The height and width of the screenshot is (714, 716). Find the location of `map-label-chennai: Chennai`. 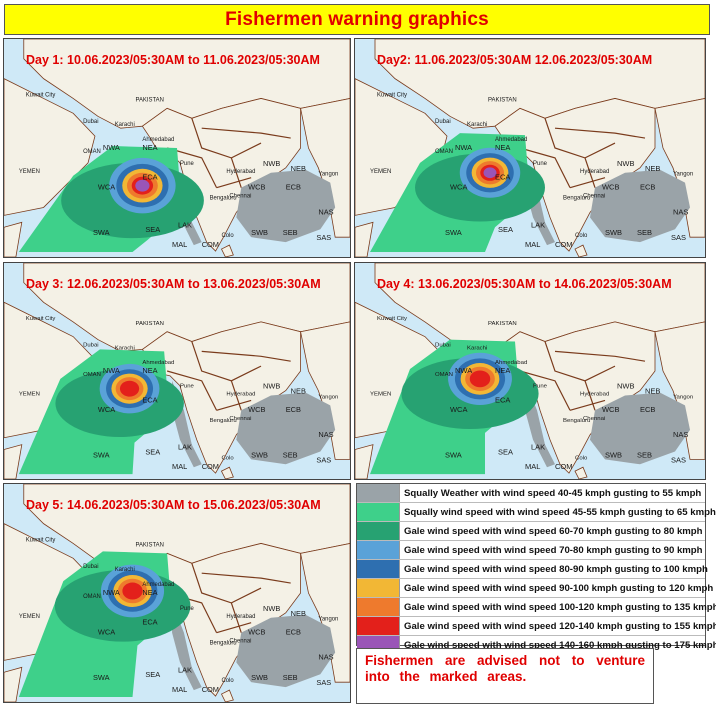

map-label-chennai: Chennai is located at coordinates (240, 642).